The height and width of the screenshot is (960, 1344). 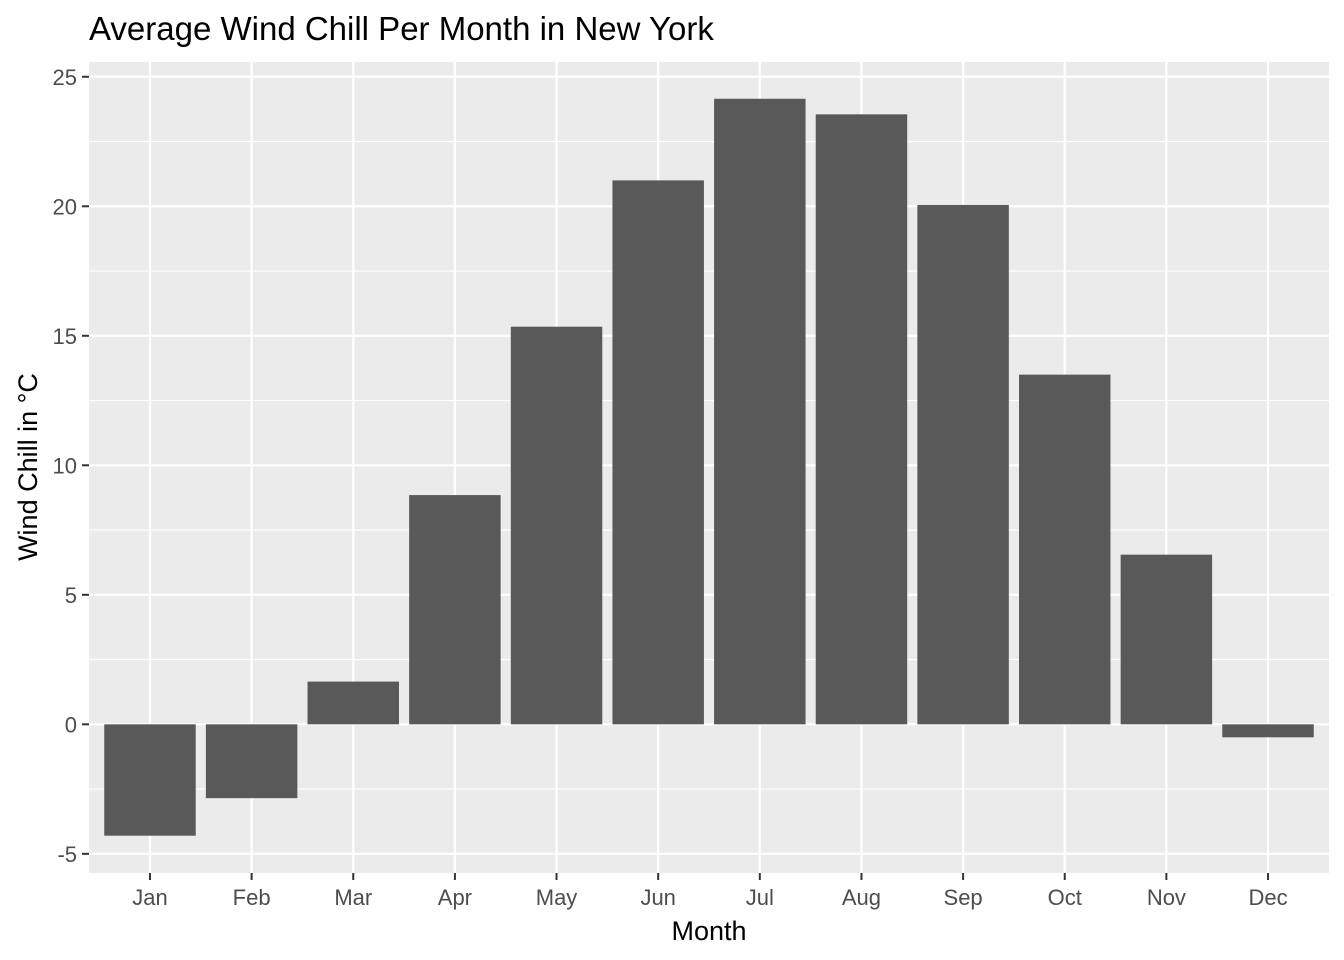 What do you see at coordinates (65, 77) in the screenshot?
I see `y-tick-label: 25` at bounding box center [65, 77].